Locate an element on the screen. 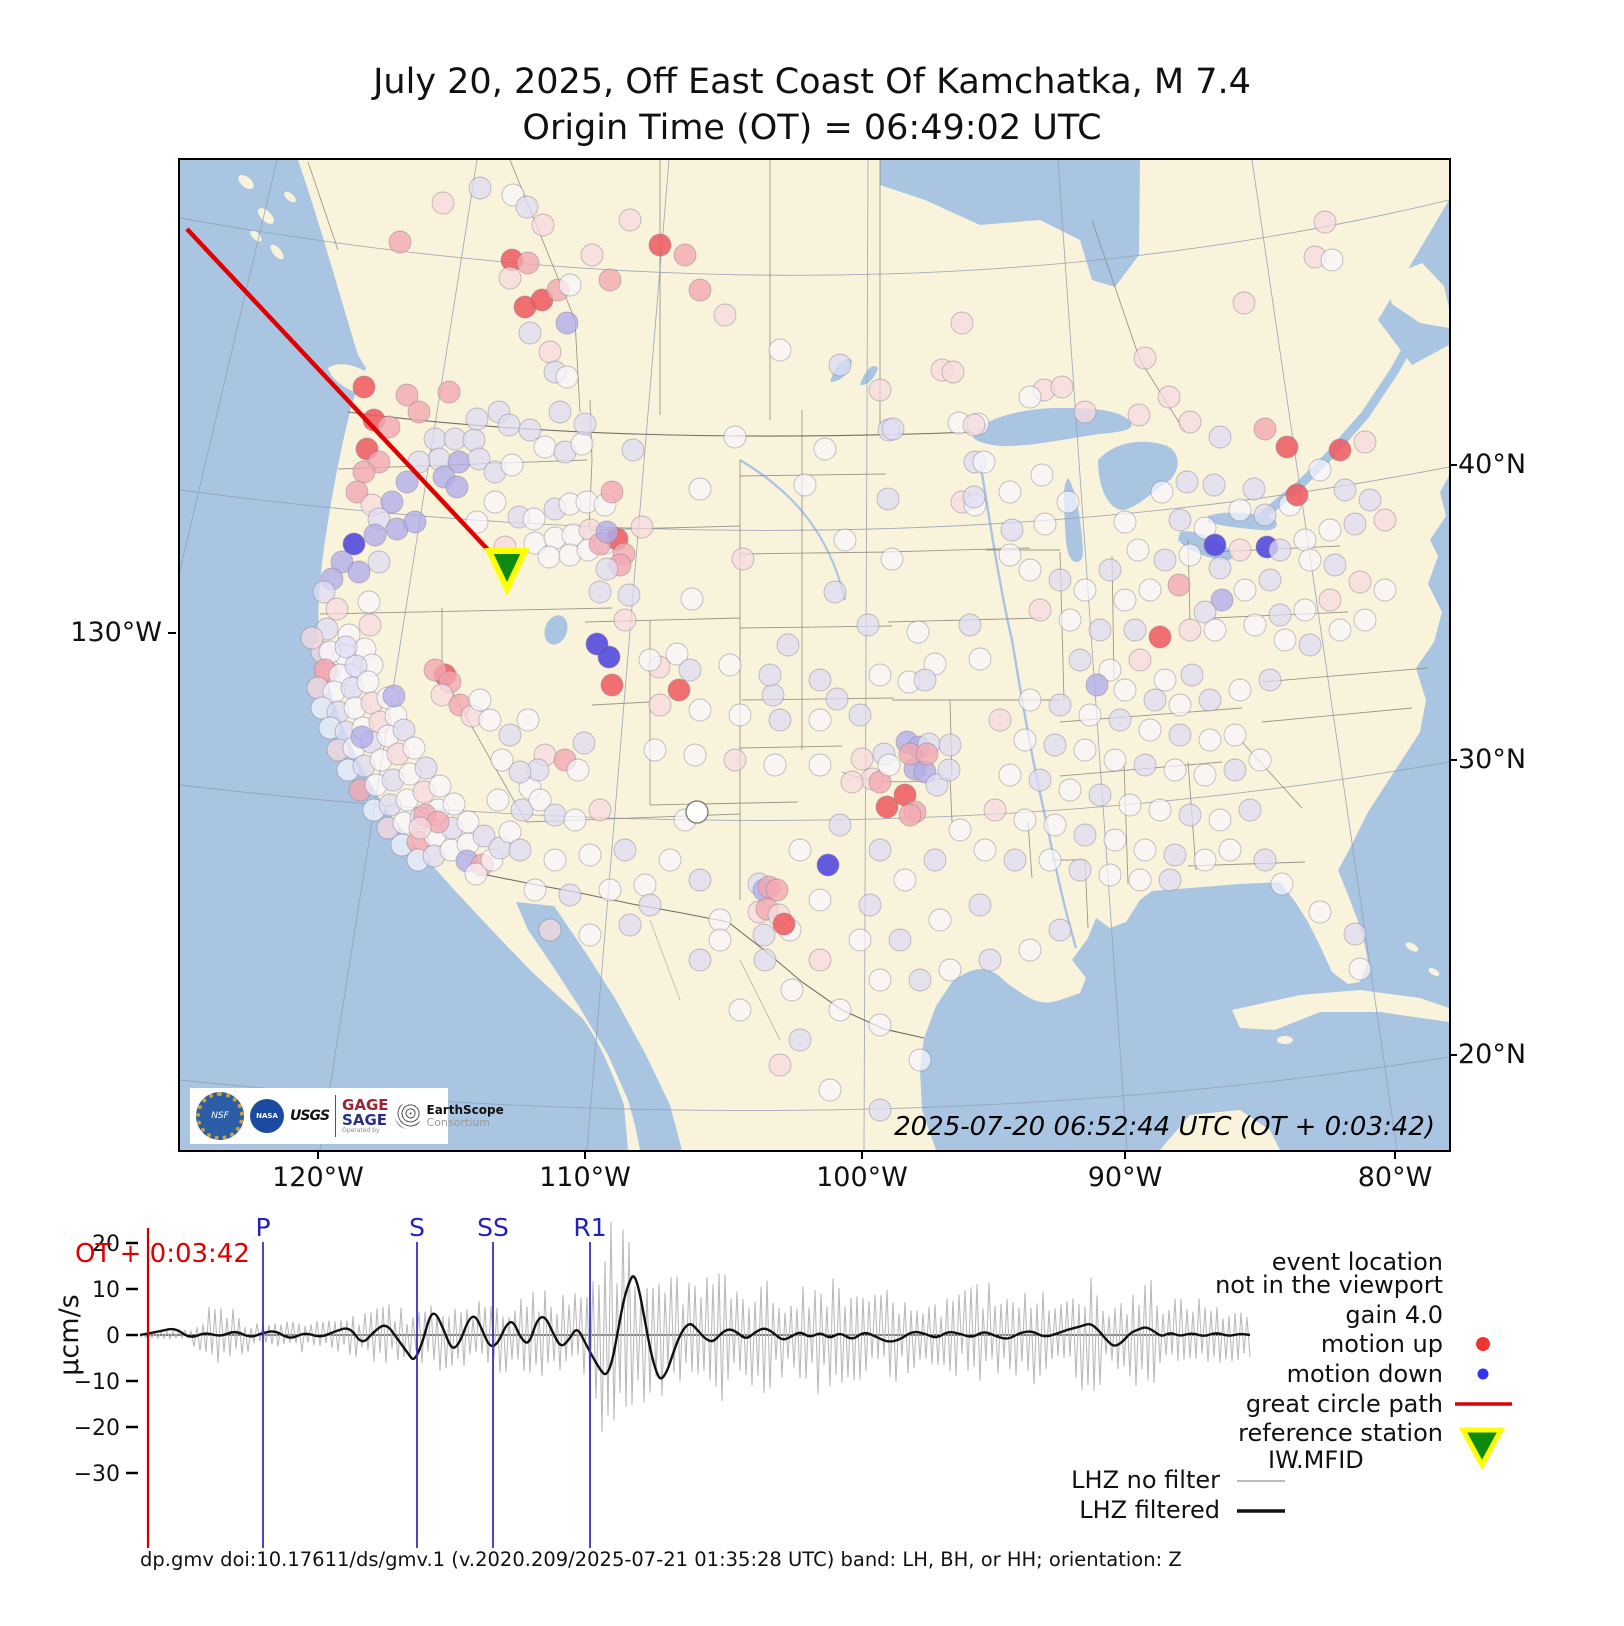 The height and width of the screenshot is (1626, 1624). seismo-ytick-label: 10 is located at coordinates (106, 1290).